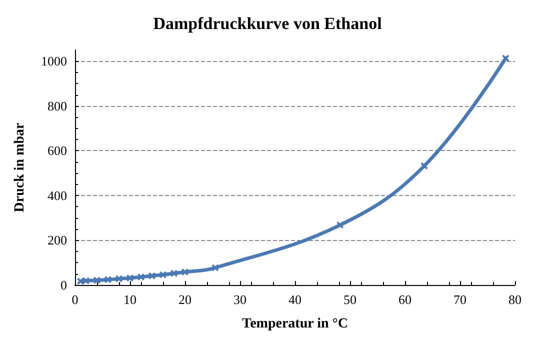  I want to click on y-tick-label: 200, so click(57, 240).